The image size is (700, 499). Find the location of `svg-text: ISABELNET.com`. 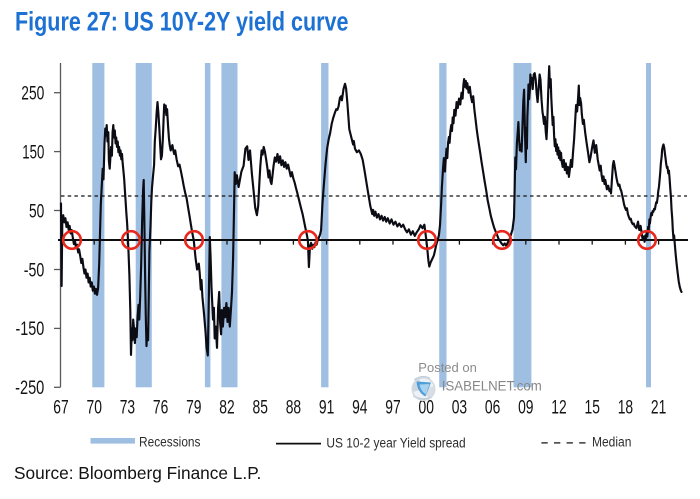

svg-text: ISABELNET.com is located at coordinates (492, 386).